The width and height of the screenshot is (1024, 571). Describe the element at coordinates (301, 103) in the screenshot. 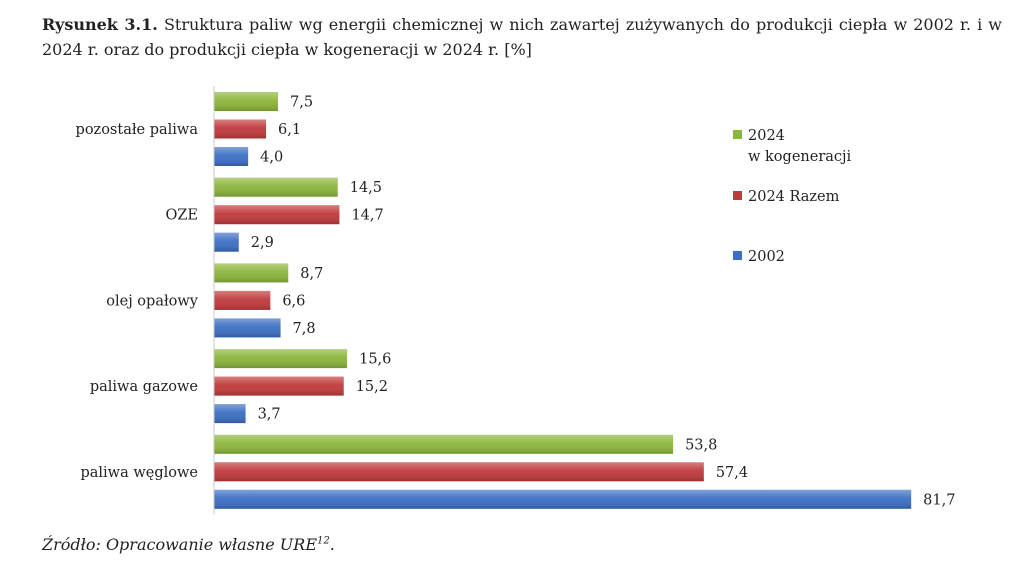

I see `data-label: 7,5` at that location.